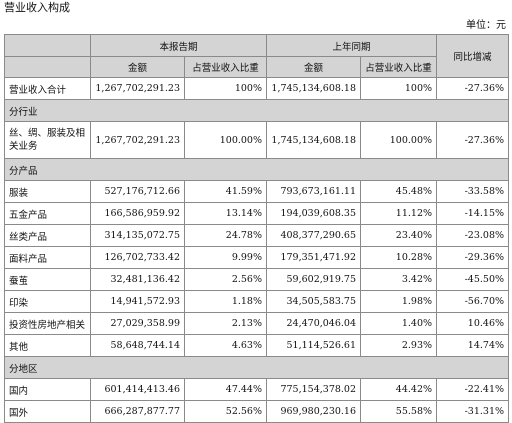  What do you see at coordinates (225, 411) in the screenshot?
I see `current-share-cell: 52.56%` at bounding box center [225, 411].